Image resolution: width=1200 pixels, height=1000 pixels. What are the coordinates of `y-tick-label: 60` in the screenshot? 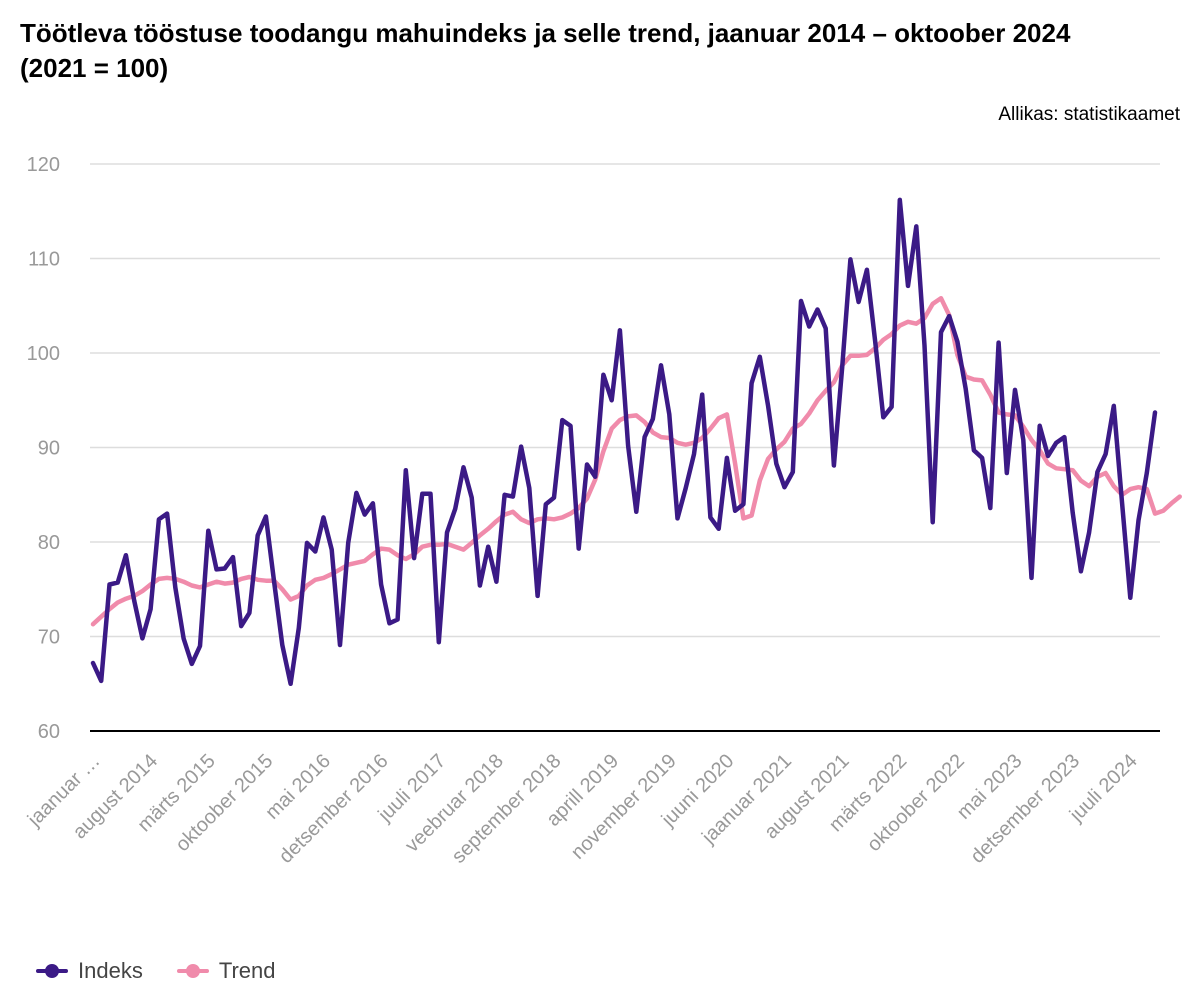 It's located at (49, 732).